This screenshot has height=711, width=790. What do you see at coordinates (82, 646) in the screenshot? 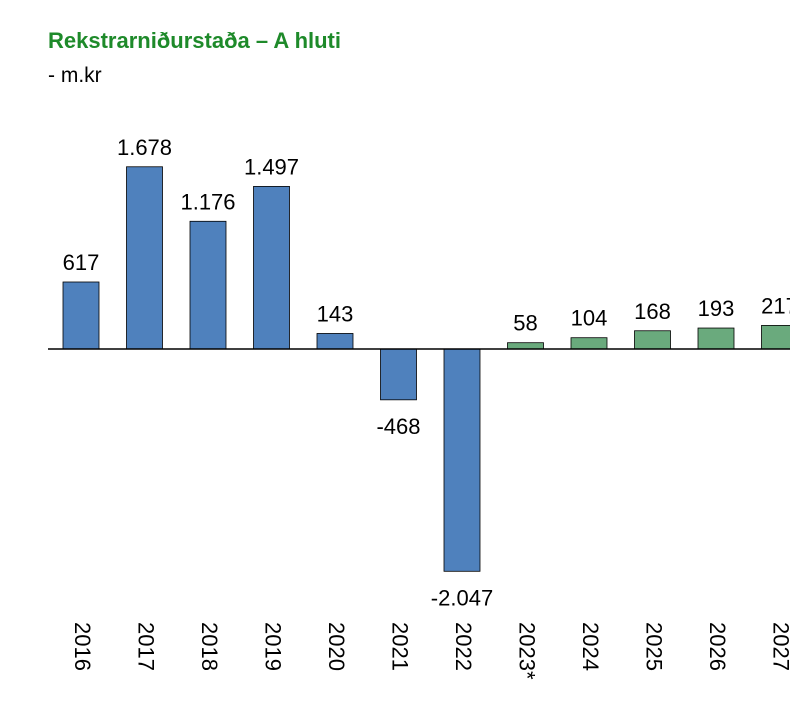
I see `x-tick-label: 2016` at bounding box center [82, 646].